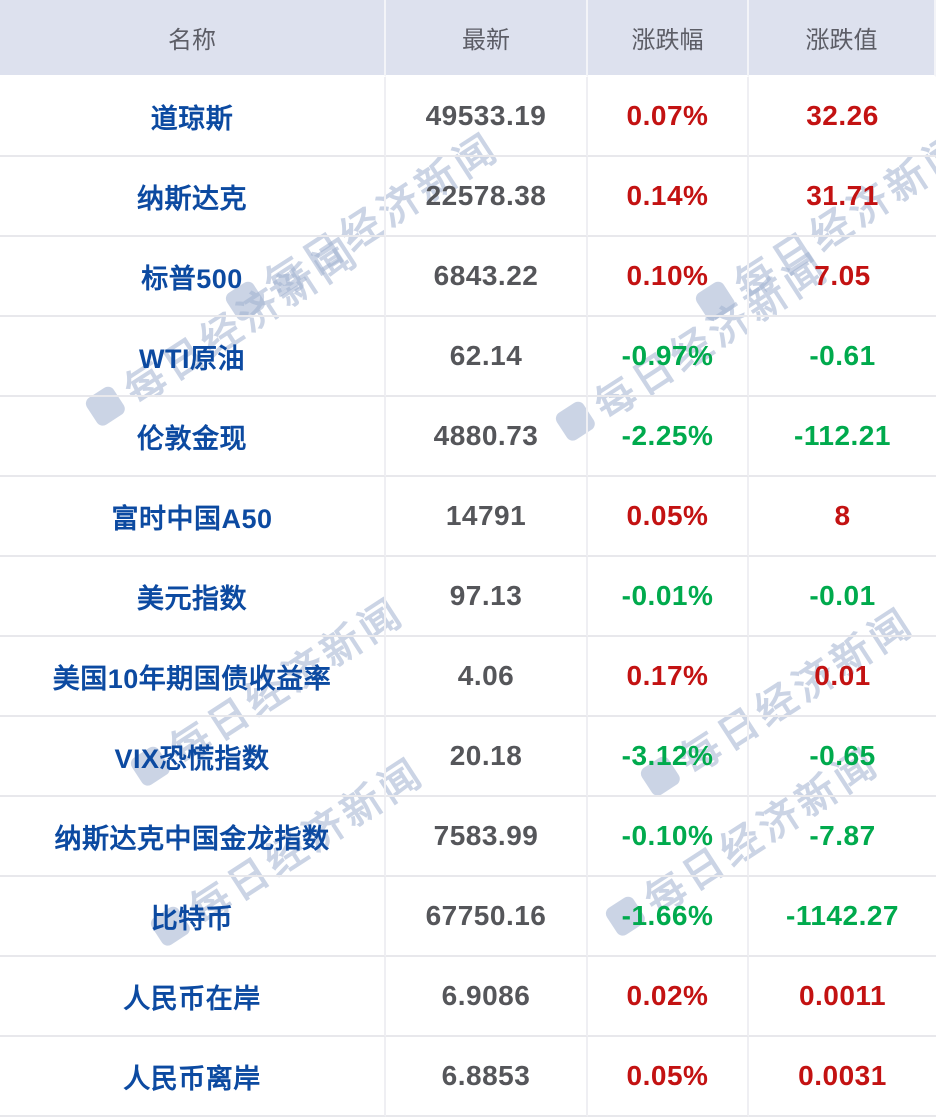  I want to click on name-cell: 人民币离岸, so click(193, 1077).